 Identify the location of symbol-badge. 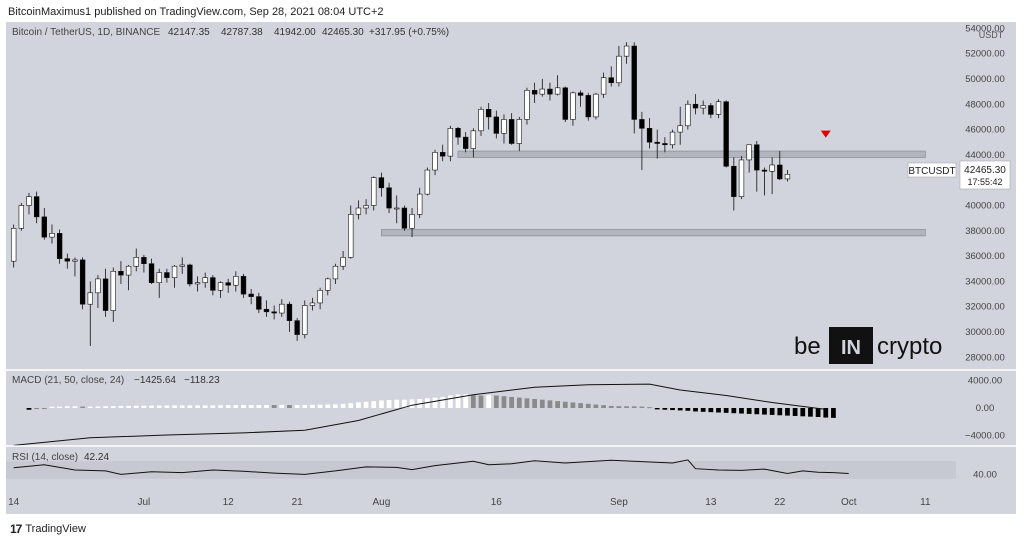
(932, 170).